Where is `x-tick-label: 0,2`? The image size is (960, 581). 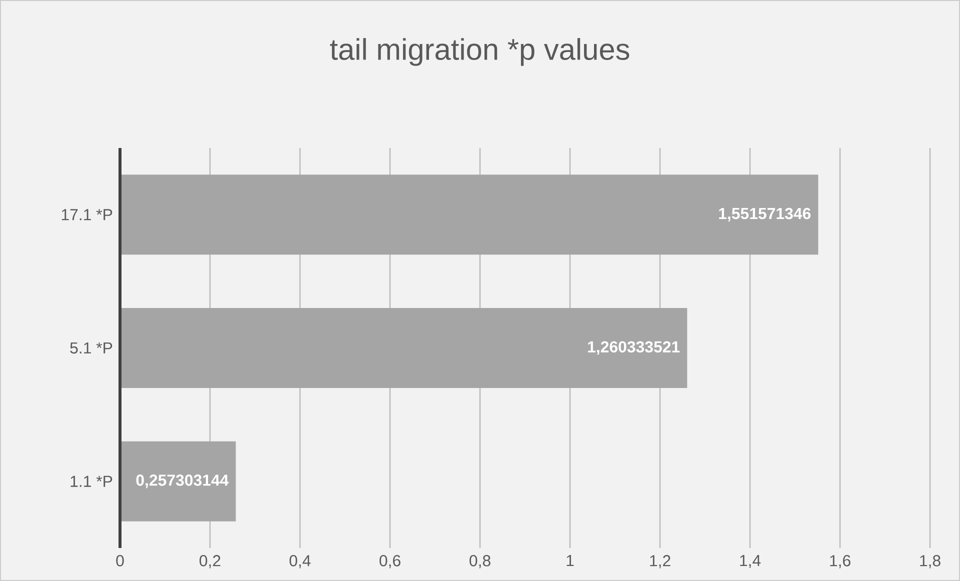 x-tick-label: 0,2 is located at coordinates (210, 561).